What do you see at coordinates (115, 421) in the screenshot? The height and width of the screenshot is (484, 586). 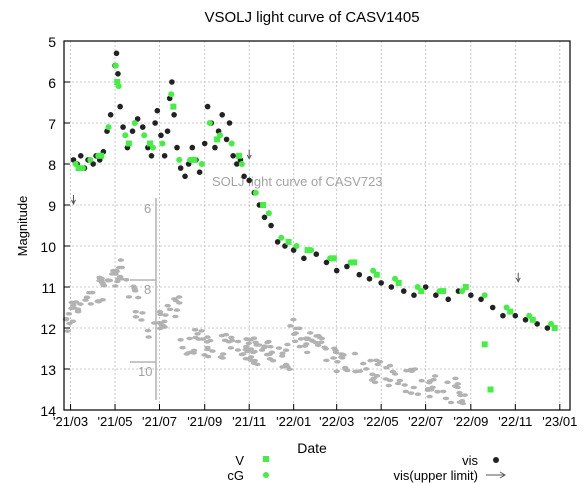 I see `x-tick-label: '21/05` at bounding box center [115, 421].